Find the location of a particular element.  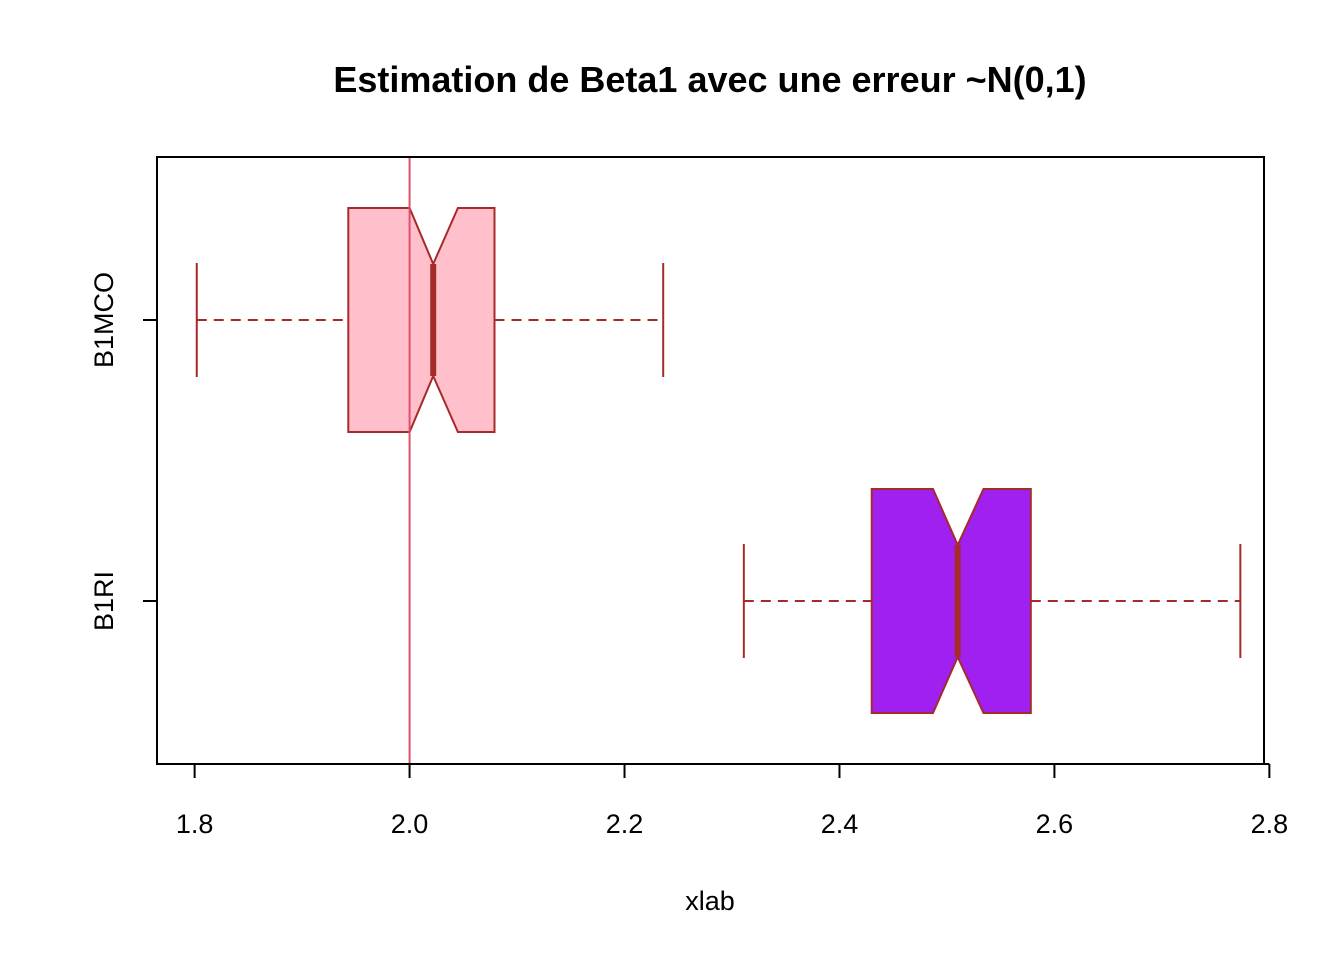

box-group-b1mco is located at coordinates (430, 320).